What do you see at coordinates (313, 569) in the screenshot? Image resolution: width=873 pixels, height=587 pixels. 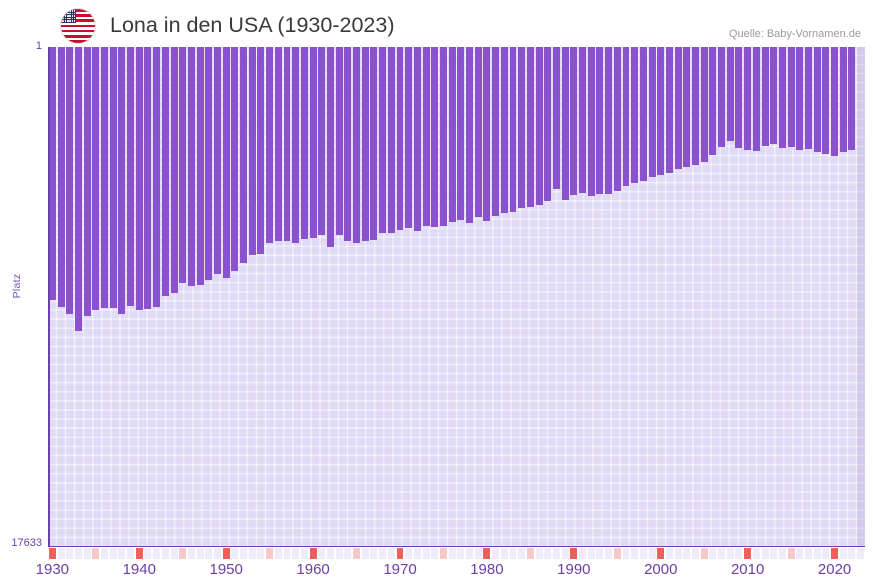 I see `x-axis-tick-label: 1960` at bounding box center [313, 569].